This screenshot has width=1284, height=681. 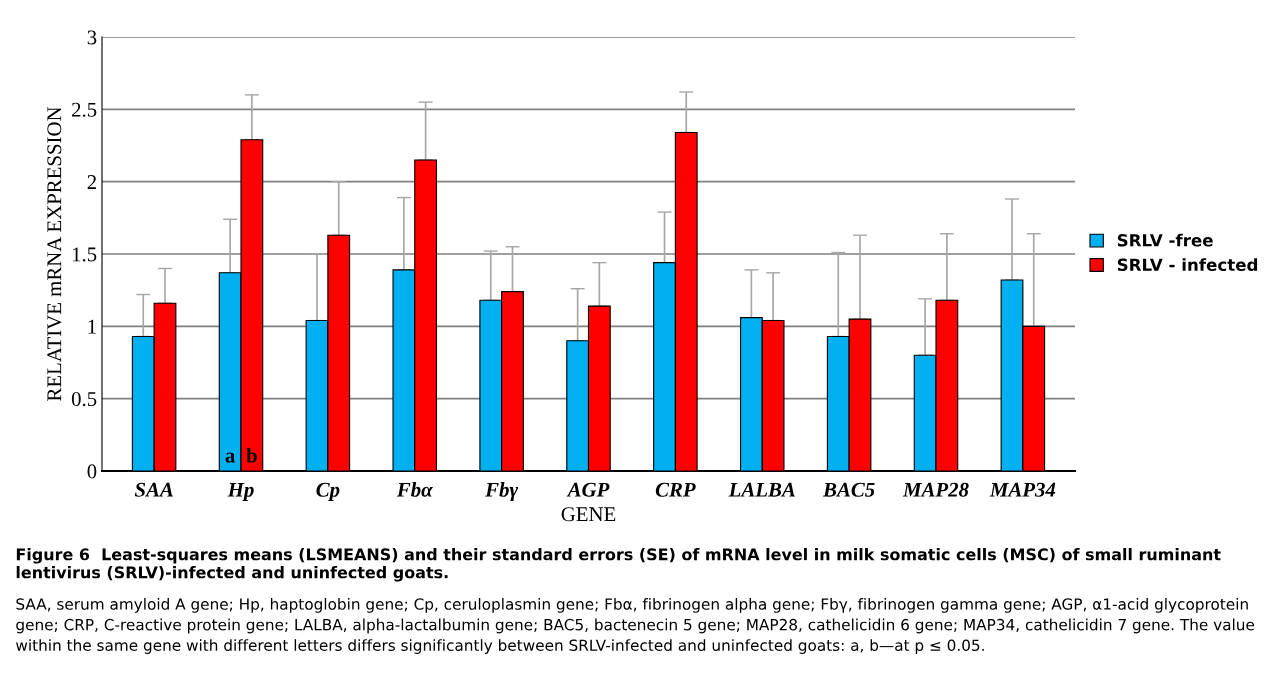 I want to click on legend-label: SRLV -free, so click(x=1165, y=240).